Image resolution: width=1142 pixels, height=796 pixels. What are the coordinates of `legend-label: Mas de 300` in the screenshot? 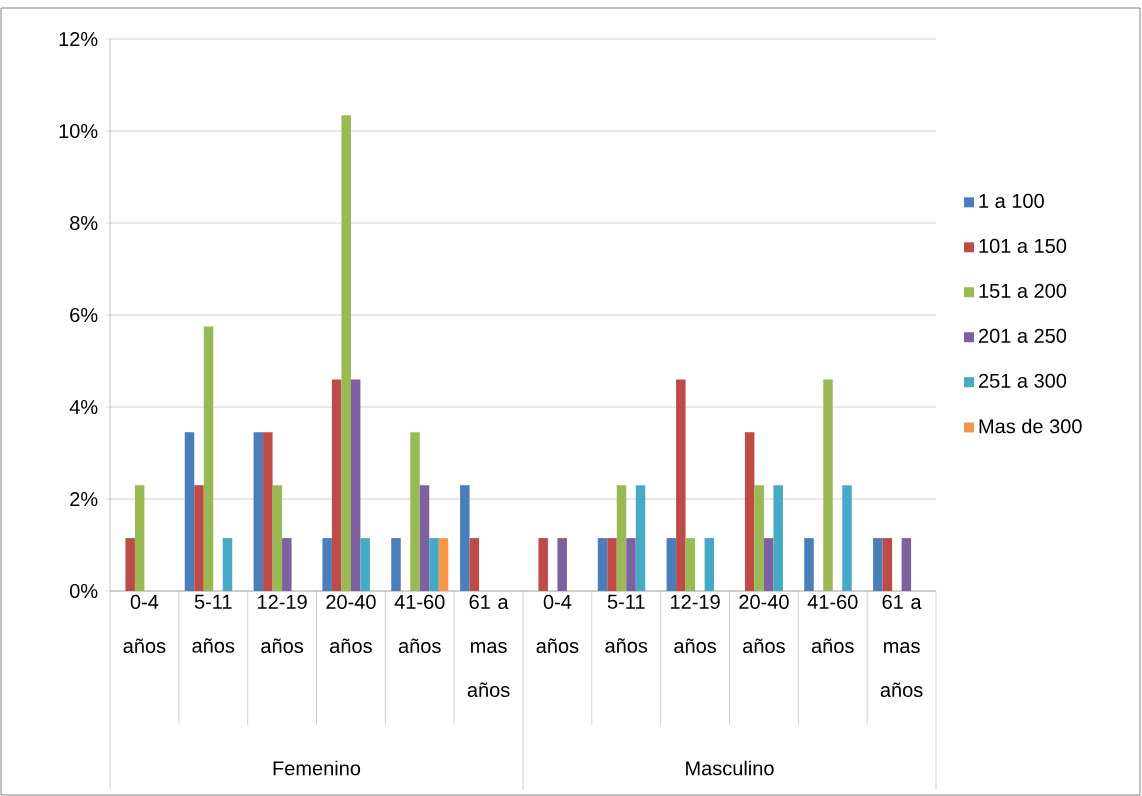 It's located at (1030, 426).